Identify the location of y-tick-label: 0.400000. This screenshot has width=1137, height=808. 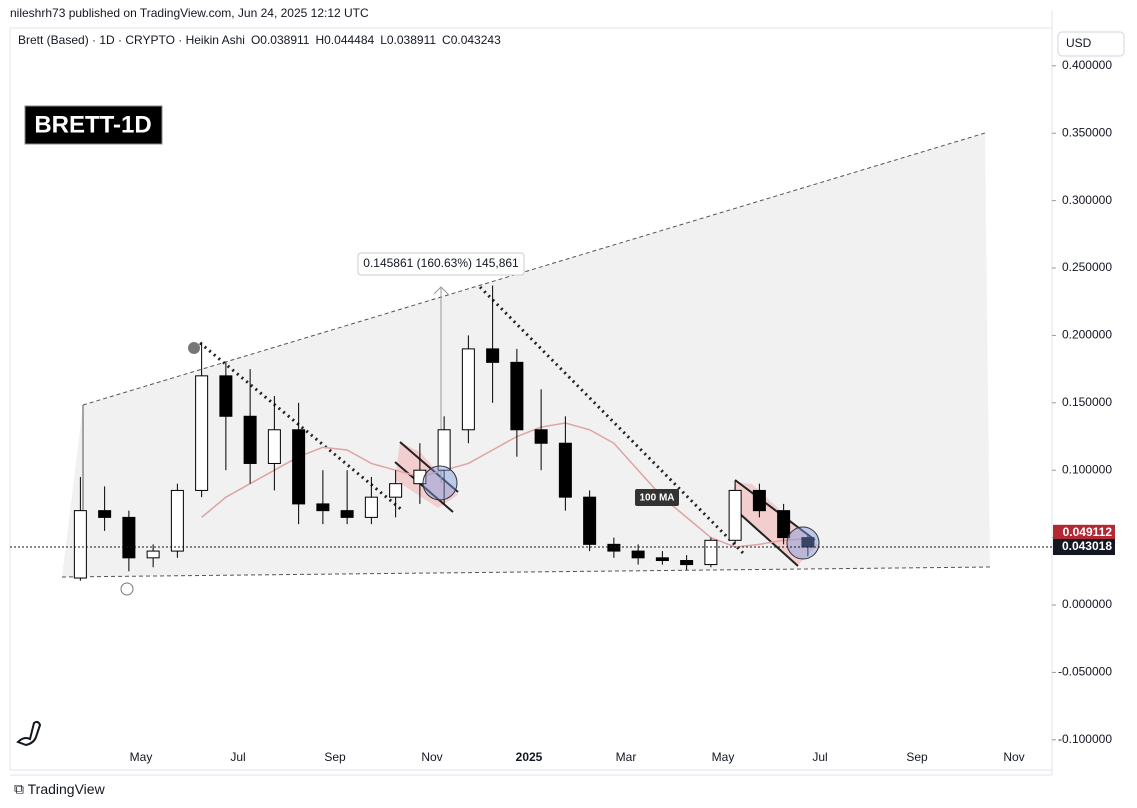
(1087, 65).